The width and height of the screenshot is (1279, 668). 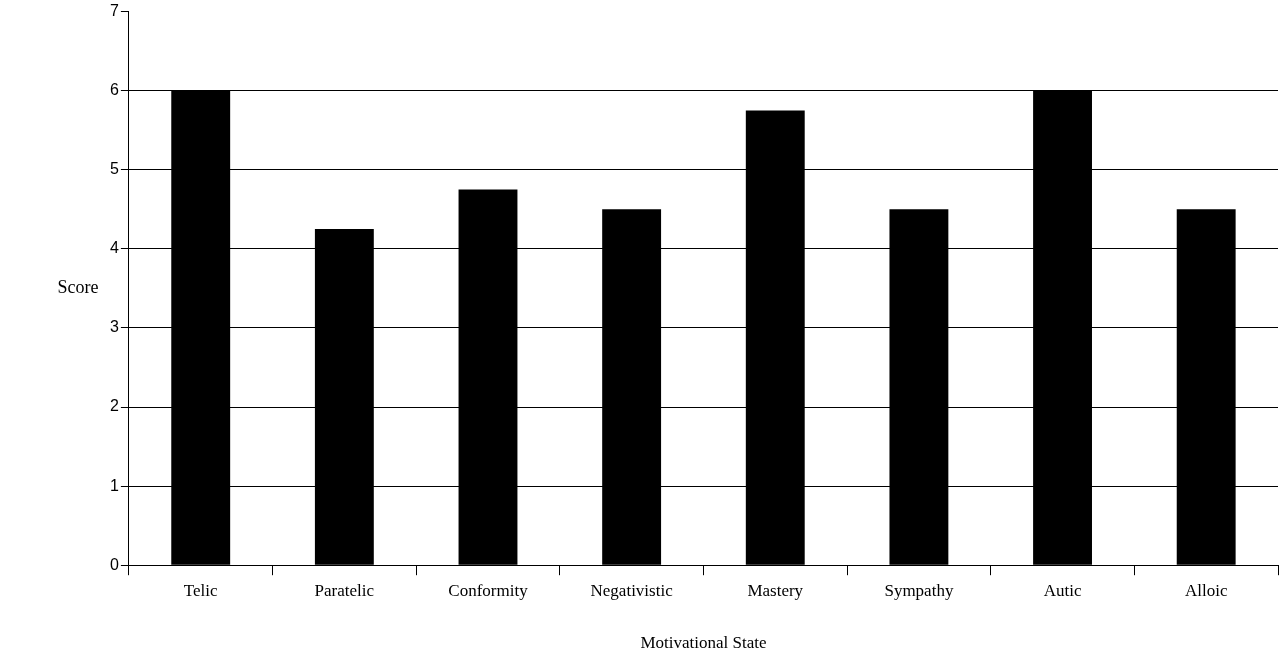 What do you see at coordinates (201, 590) in the screenshot?
I see `x-tick-label: Telic` at bounding box center [201, 590].